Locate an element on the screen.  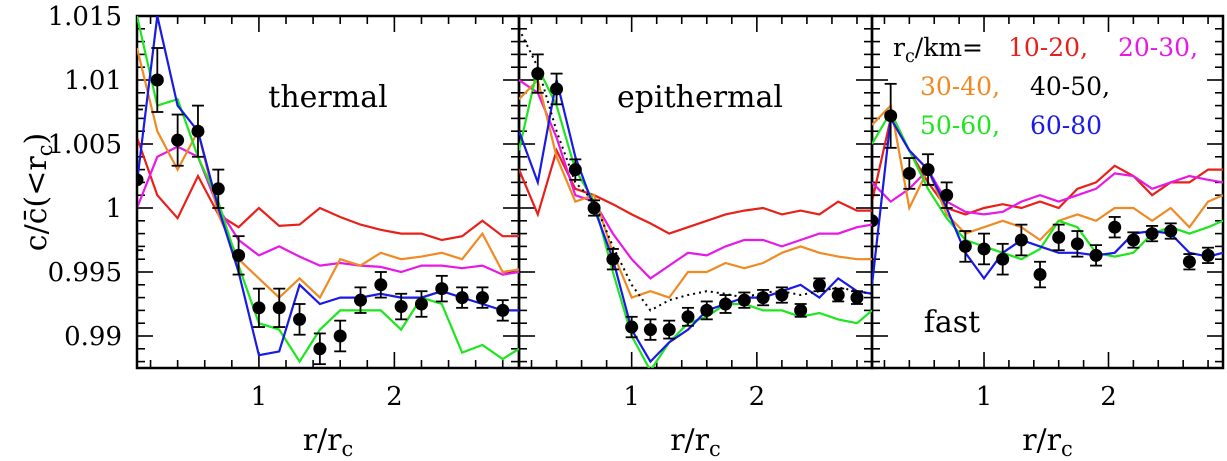
y-tick-label: 1.01 is located at coordinates (93, 81).